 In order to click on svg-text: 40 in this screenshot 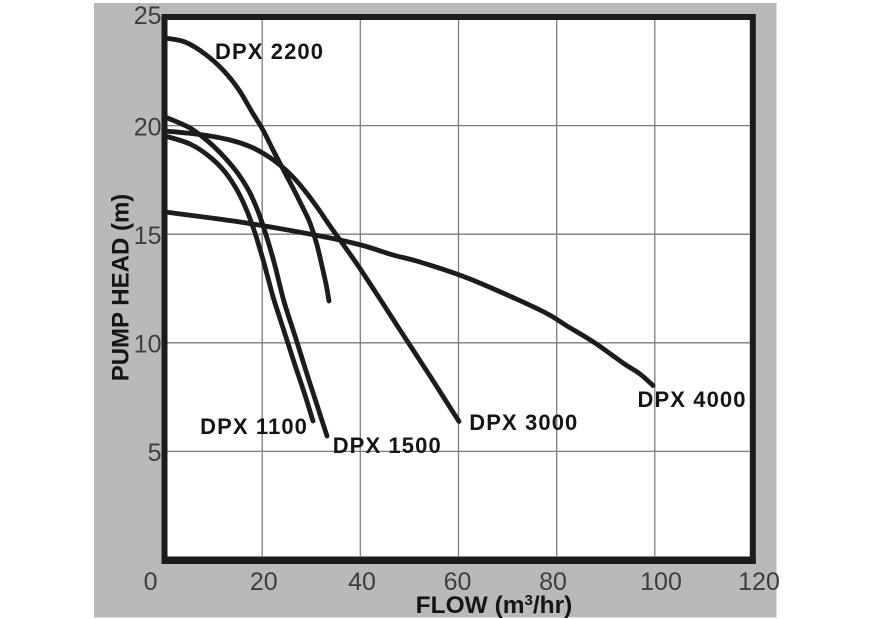, I will do `click(362, 582)`.